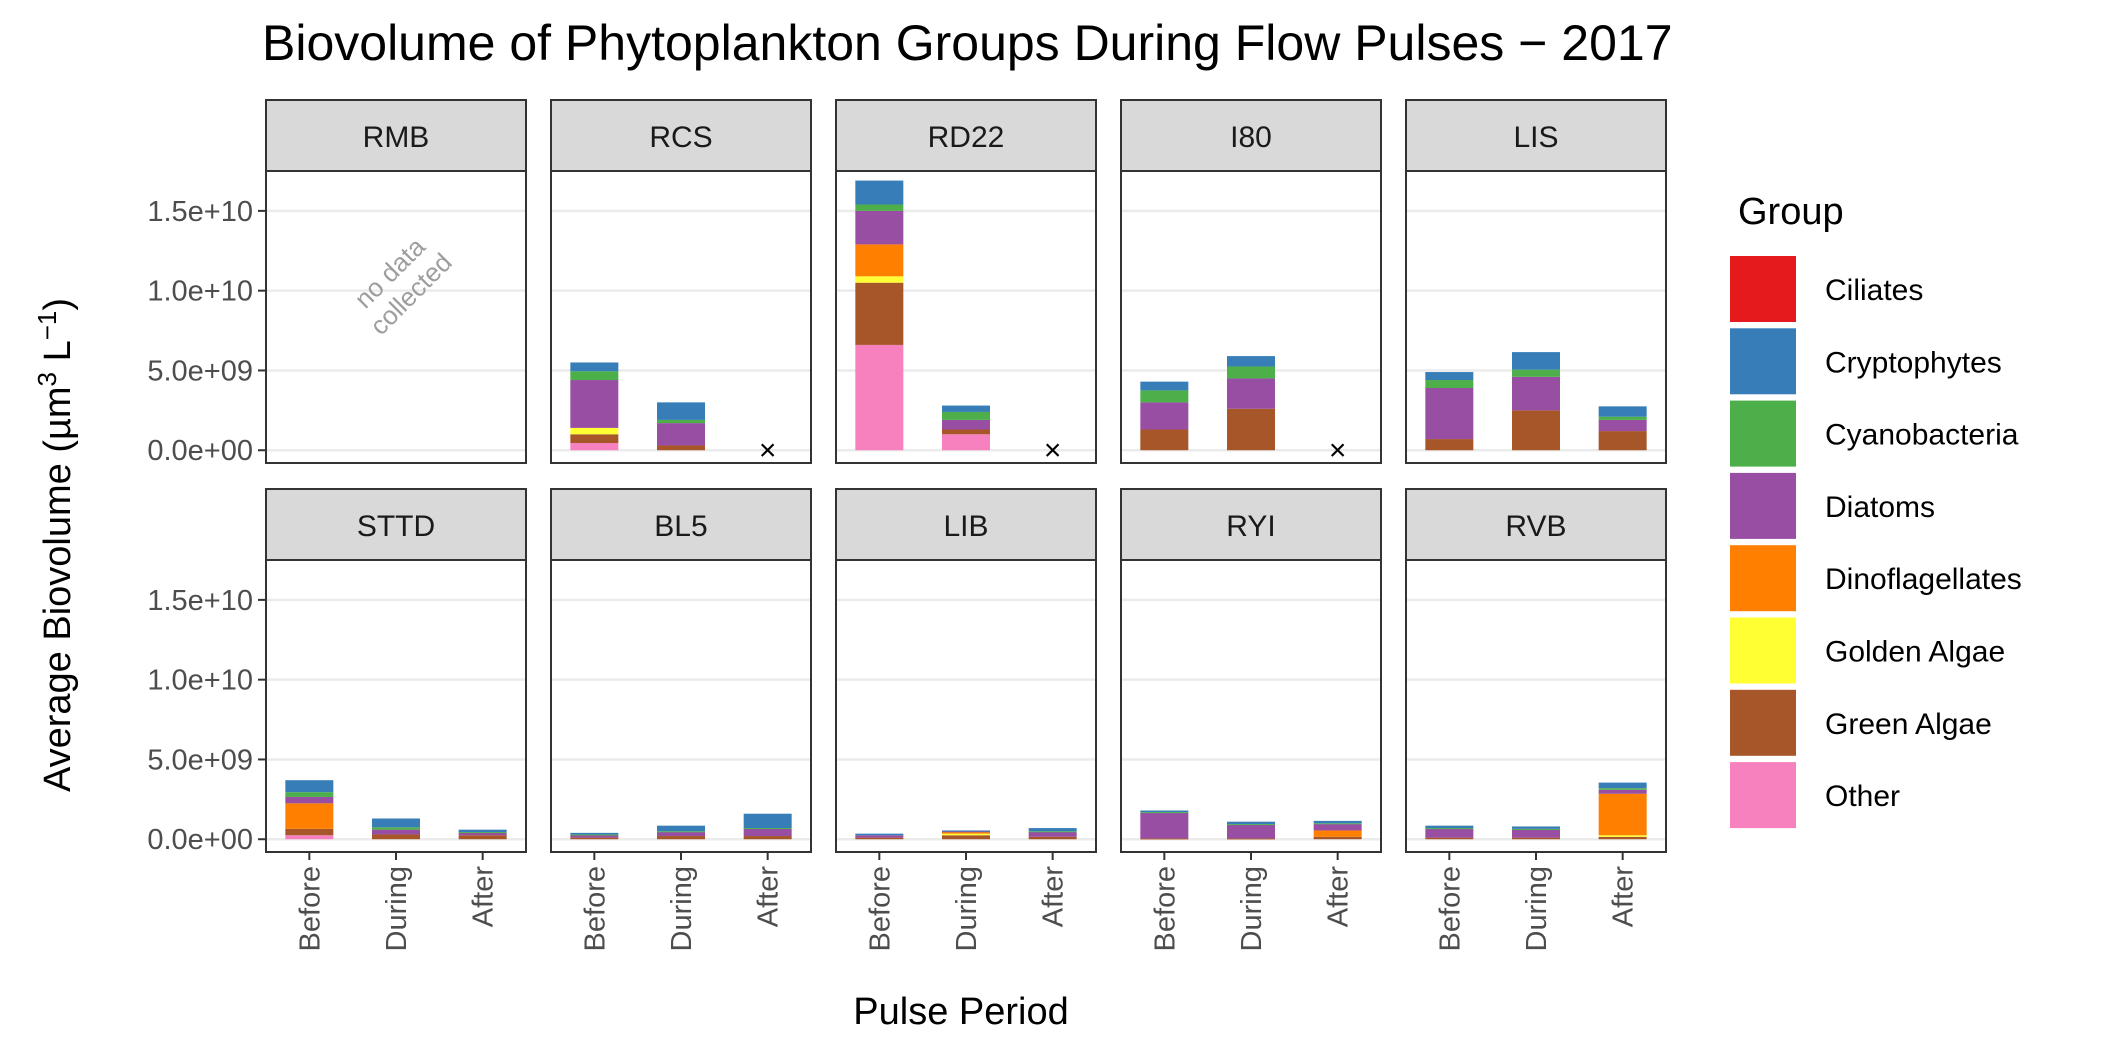  I want to click on legend-label: Cryptophytes, so click(1913, 362).